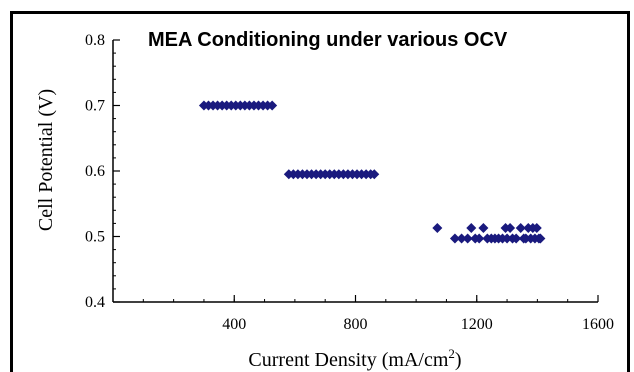  What do you see at coordinates (356, 324) in the screenshot?
I see `x-tick-label: 800` at bounding box center [356, 324].